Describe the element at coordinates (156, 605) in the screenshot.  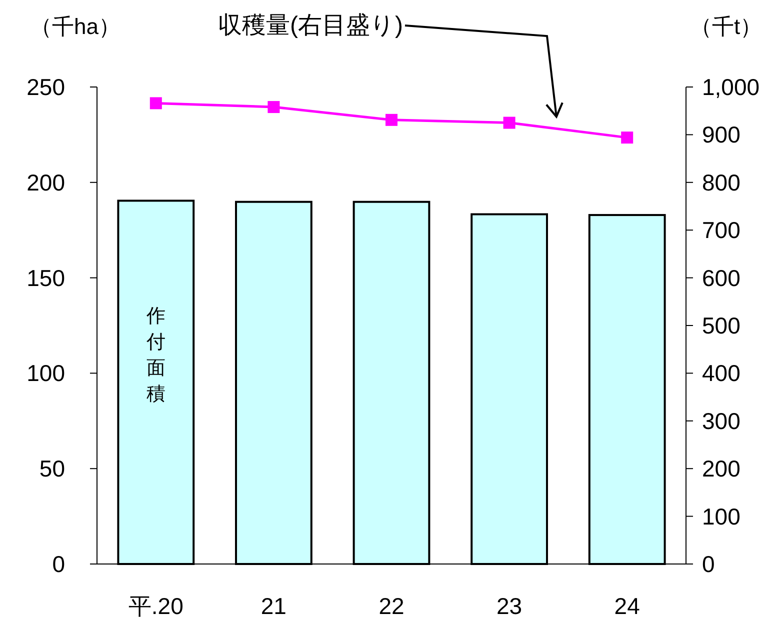
I see `x-tick-label: 平.20` at that location.